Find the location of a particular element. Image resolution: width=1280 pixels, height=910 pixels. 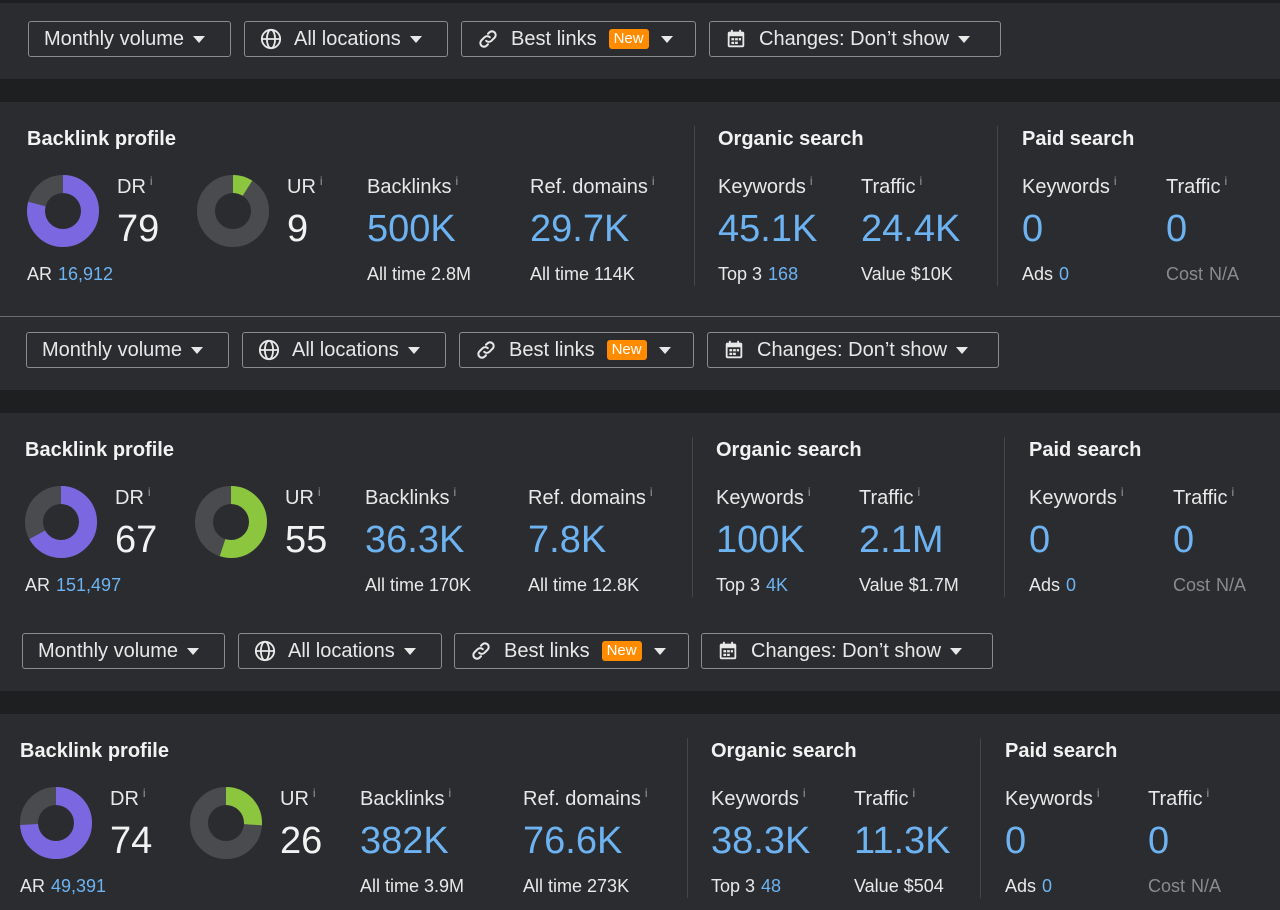

backlinks-value: 382K is located at coordinates (404, 841).